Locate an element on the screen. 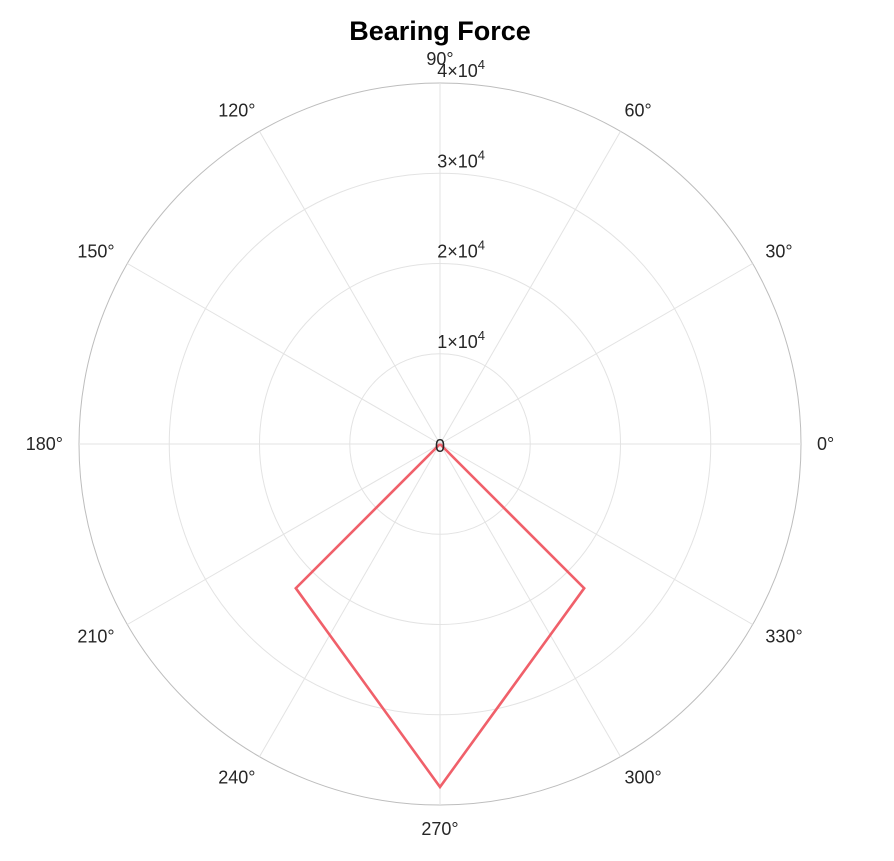 This screenshot has height=861, width=894. radial-tick-label: 0 is located at coordinates (440, 446).